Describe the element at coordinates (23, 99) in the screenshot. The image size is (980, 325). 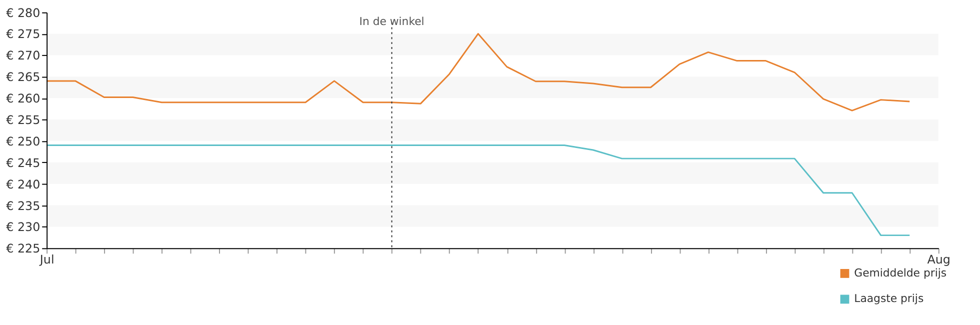
I see `y-tick-label: € 260` at that location.